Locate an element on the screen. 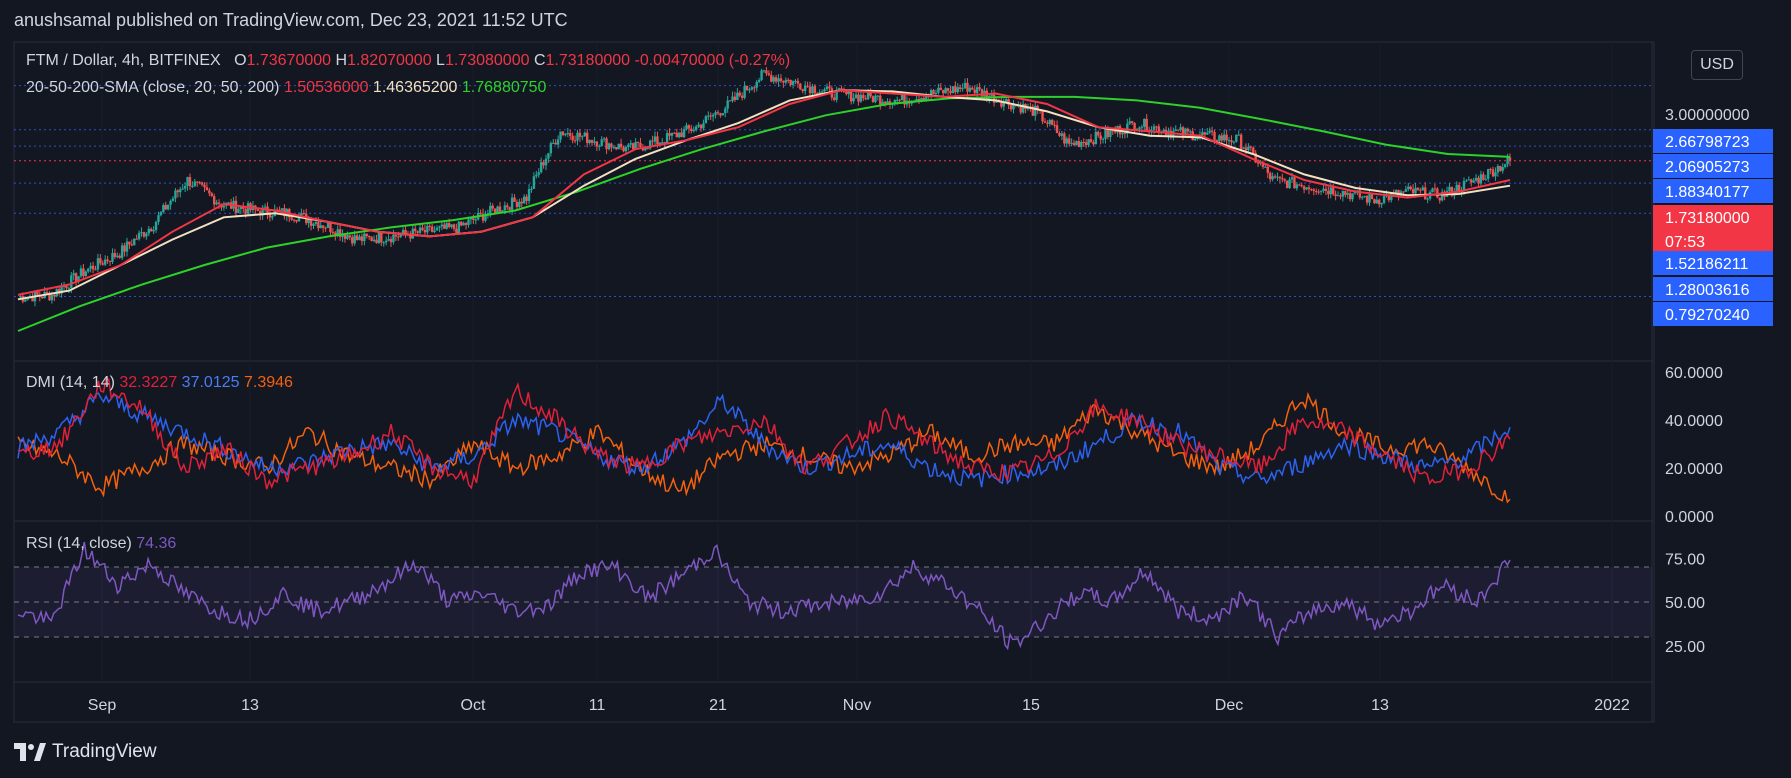 This screenshot has height=778, width=1791. price-level-text: 2.06905273 is located at coordinates (1707, 167).